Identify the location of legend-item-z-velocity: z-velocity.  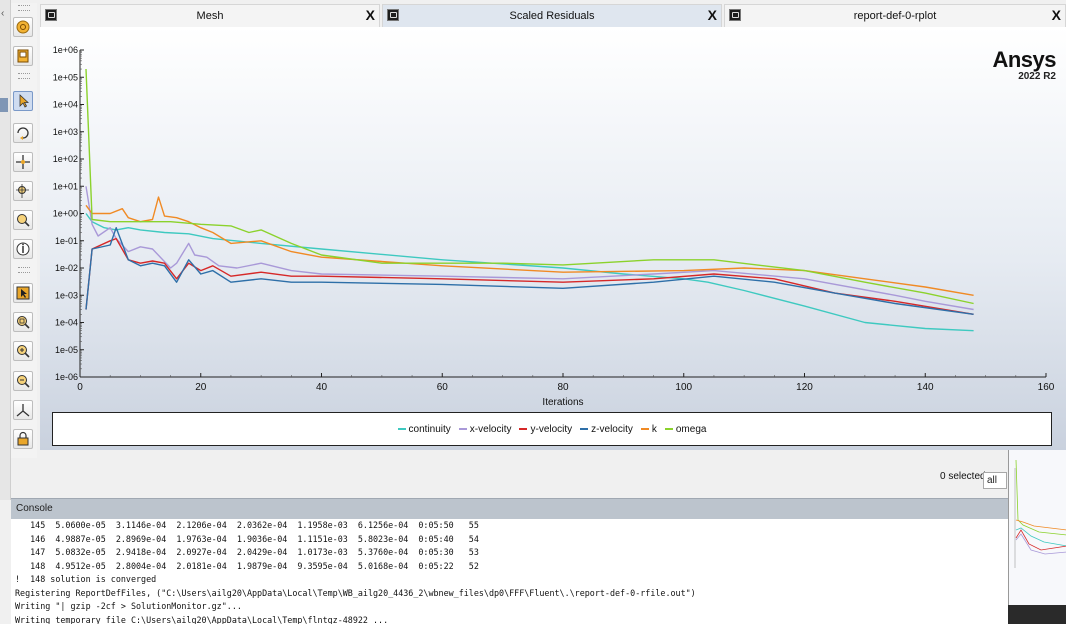
(606, 429).